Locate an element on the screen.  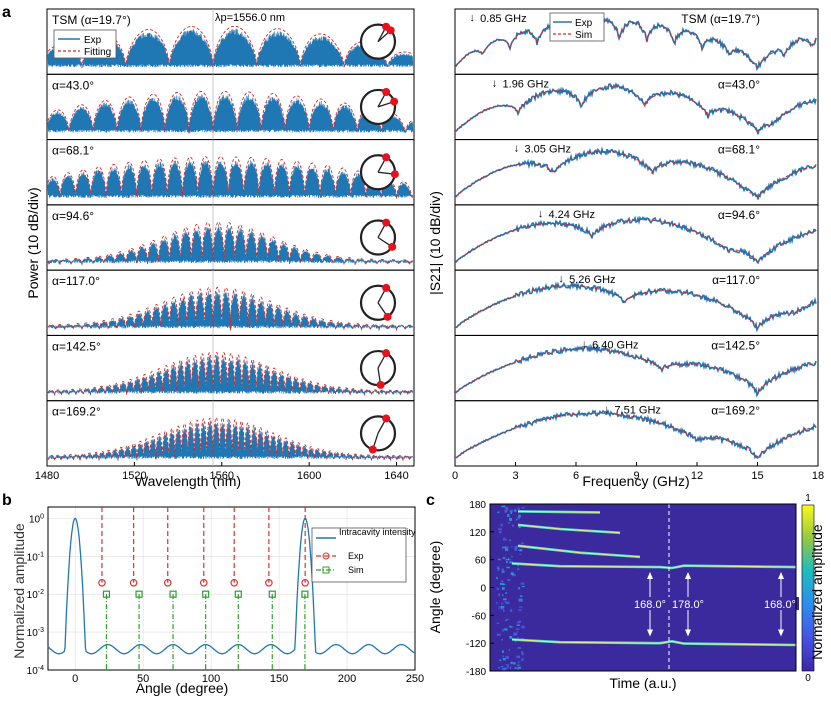
panel-c-heatmap: 168.0° 178.0° 168.0° 180 120 60 0 -60 -120 -180 is located at coordinates (640, 589).